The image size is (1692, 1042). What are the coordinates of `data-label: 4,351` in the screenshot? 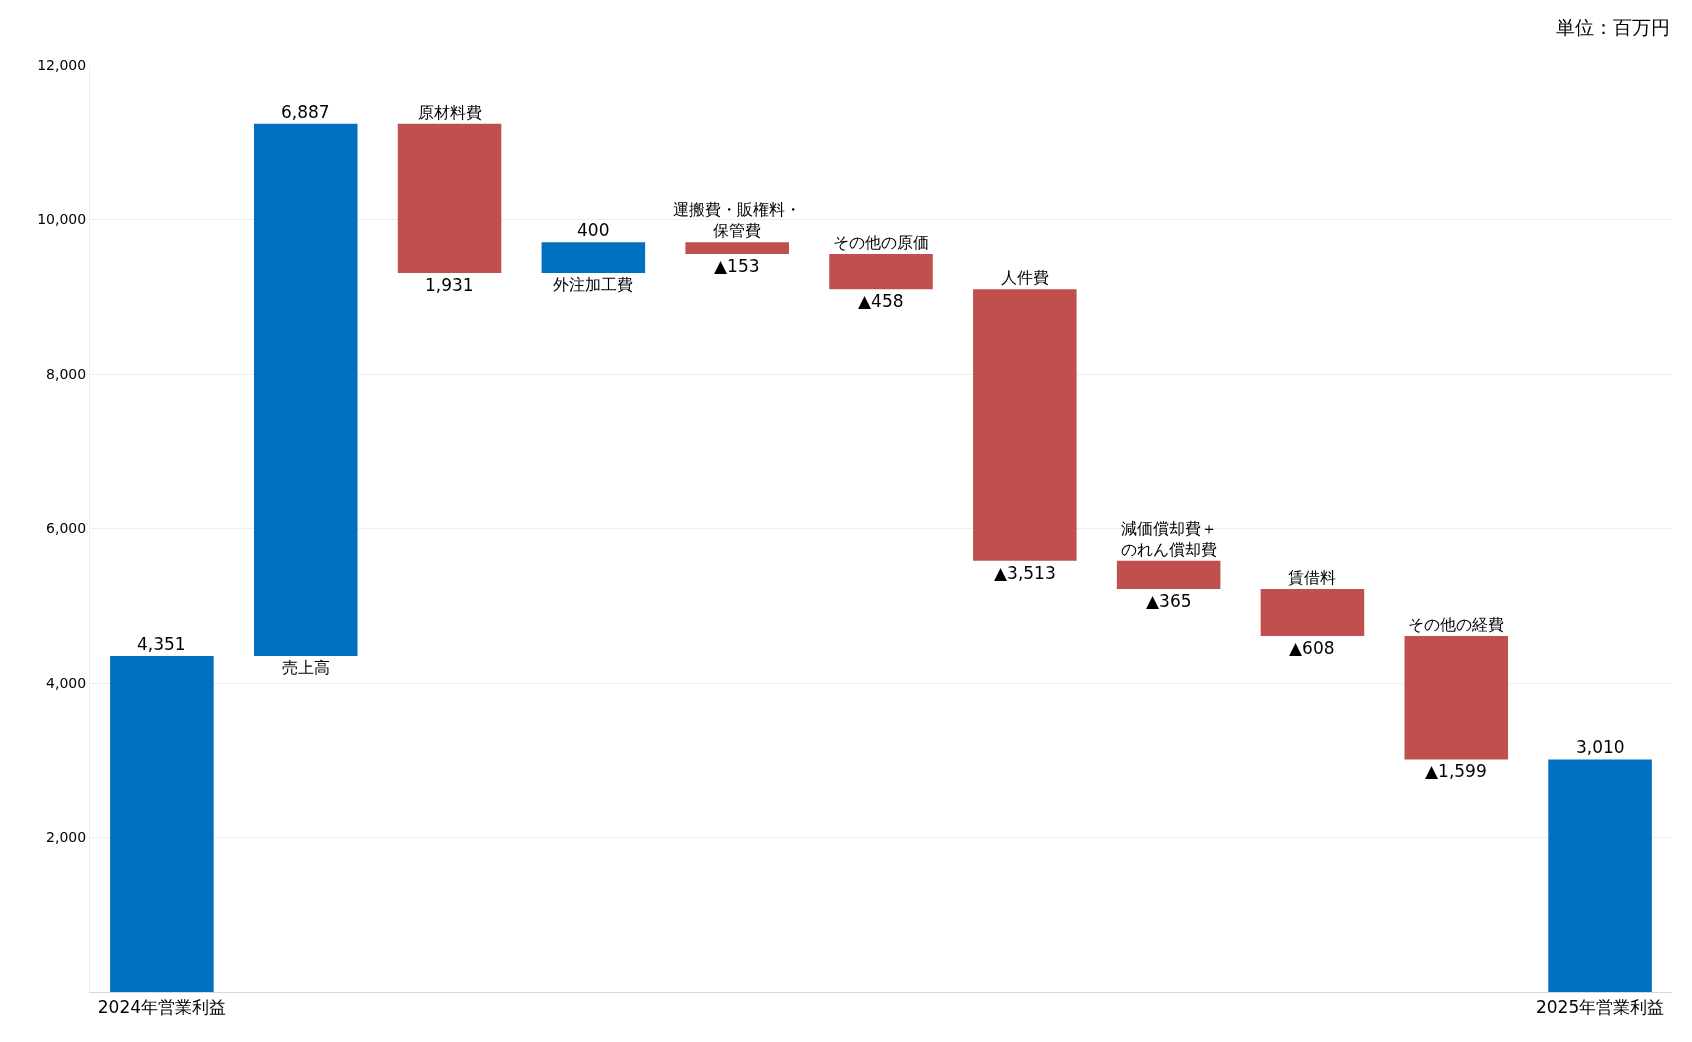 It's located at (161, 644).